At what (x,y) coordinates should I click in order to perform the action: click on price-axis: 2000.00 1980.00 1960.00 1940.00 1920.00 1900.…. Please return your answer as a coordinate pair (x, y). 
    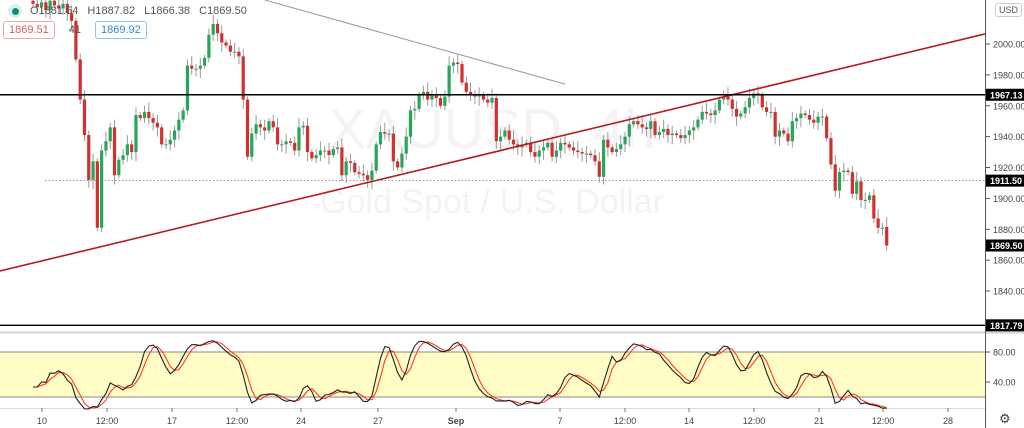
    Looking at the image, I should click on (1005, 214).